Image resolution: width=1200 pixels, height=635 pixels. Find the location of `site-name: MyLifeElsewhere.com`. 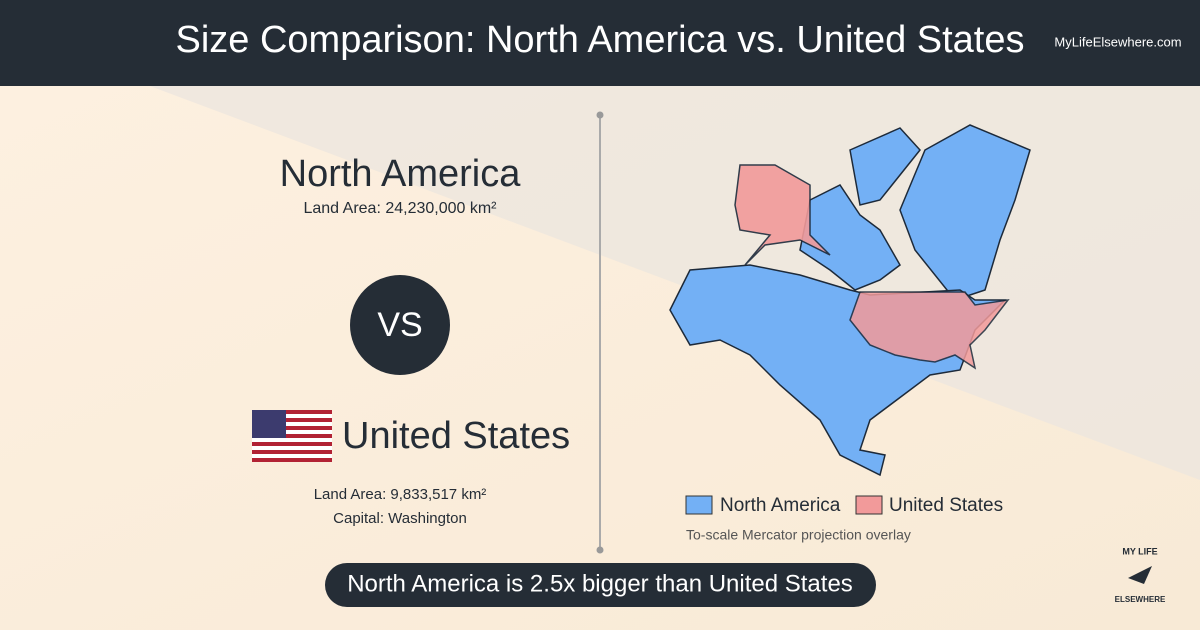

site-name: MyLifeElsewhere.com is located at coordinates (1117, 41).